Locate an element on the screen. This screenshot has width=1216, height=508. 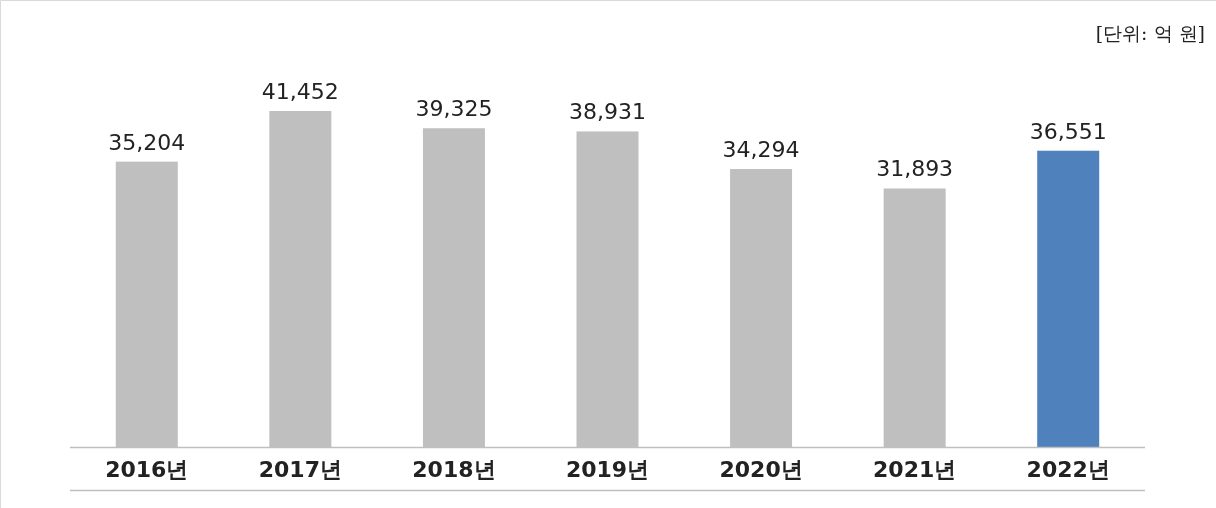
data-label: 41,452 is located at coordinates (300, 91).